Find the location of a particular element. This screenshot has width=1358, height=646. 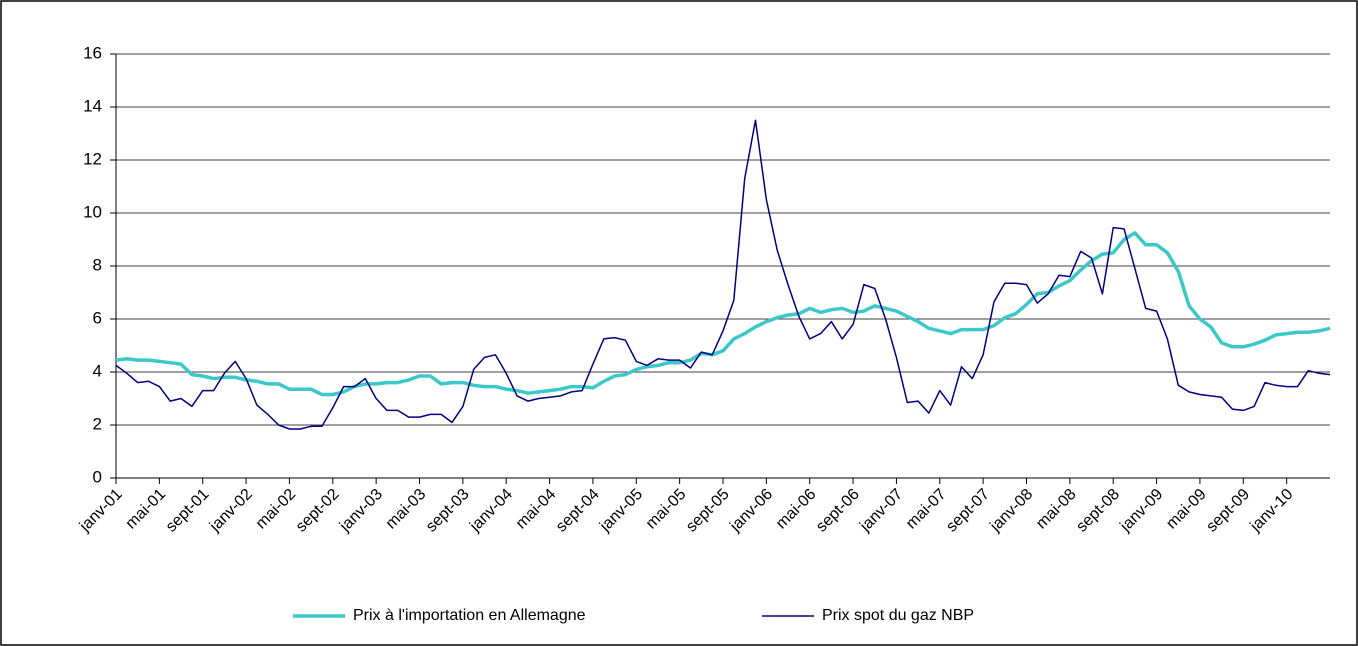

y-tick-label: 6 is located at coordinates (97, 317).